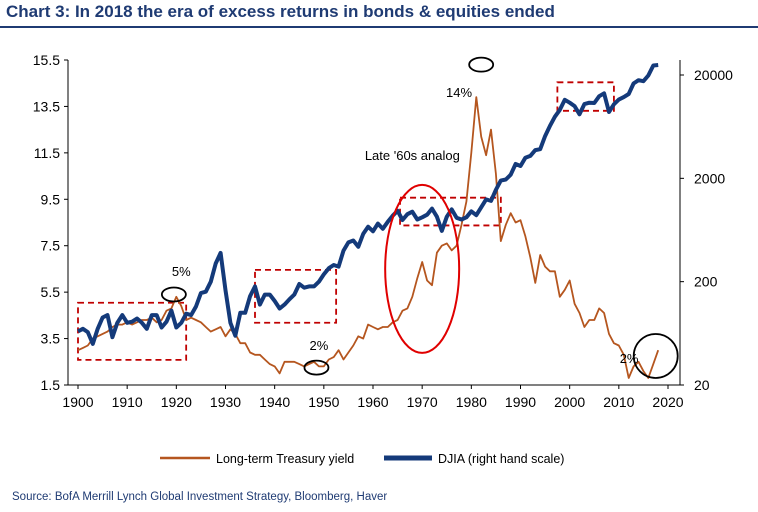 This screenshot has width=758, height=512. What do you see at coordinates (176, 402) in the screenshot?
I see `x-tick-label: 1920` at bounding box center [176, 402].